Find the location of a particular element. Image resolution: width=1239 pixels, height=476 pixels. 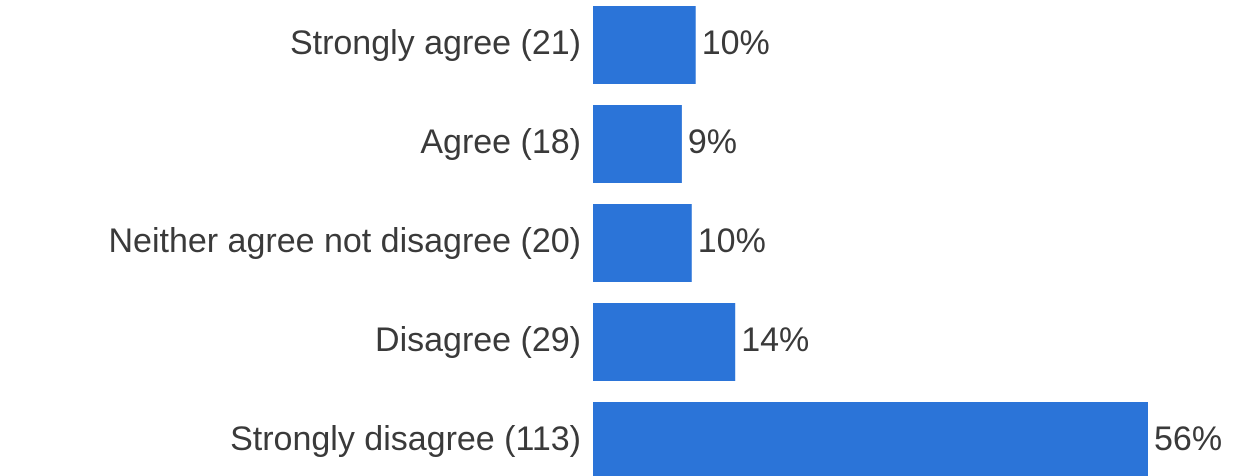

category-label: Agree (18) is located at coordinates (500, 142).